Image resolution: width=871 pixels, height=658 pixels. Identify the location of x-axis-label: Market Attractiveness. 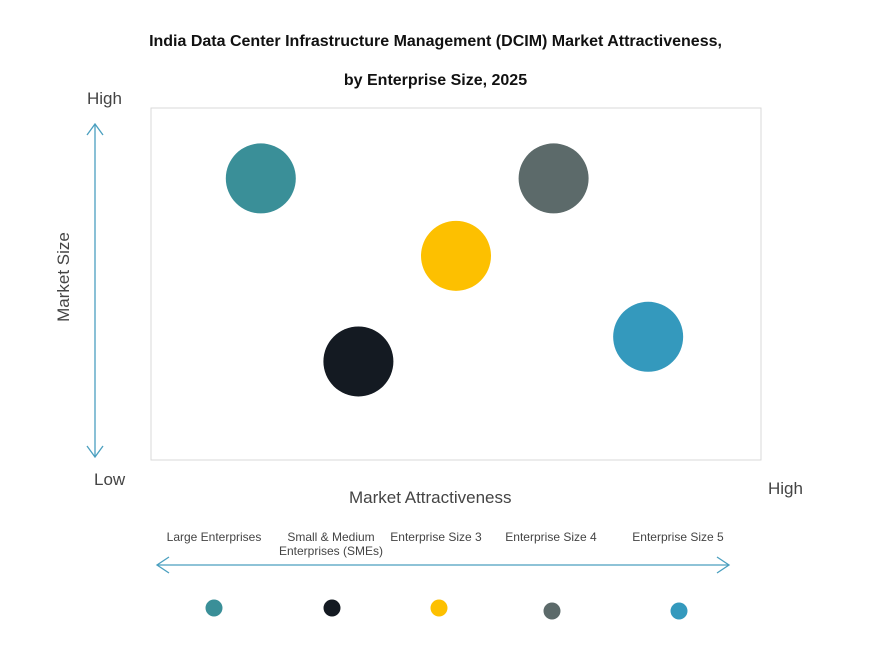
(430, 497).